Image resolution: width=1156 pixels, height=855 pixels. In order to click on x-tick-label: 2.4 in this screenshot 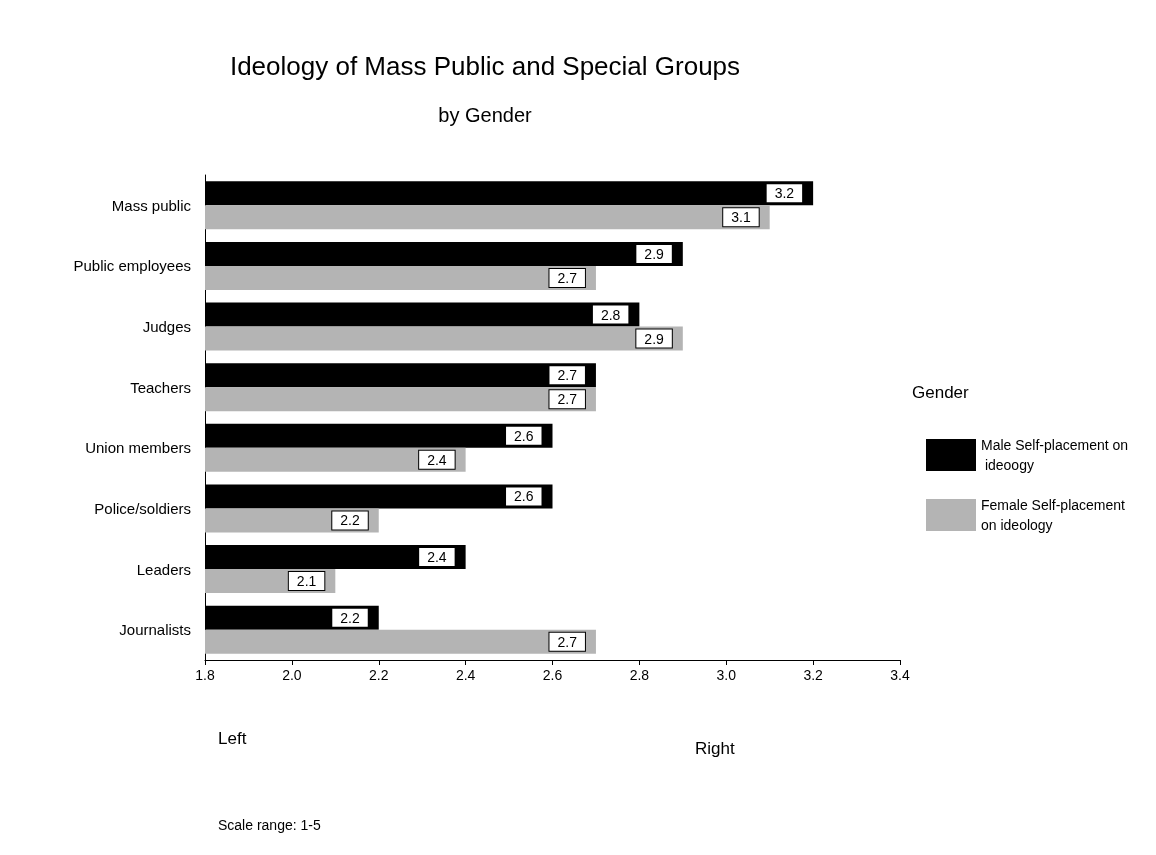, I will do `click(465, 675)`.